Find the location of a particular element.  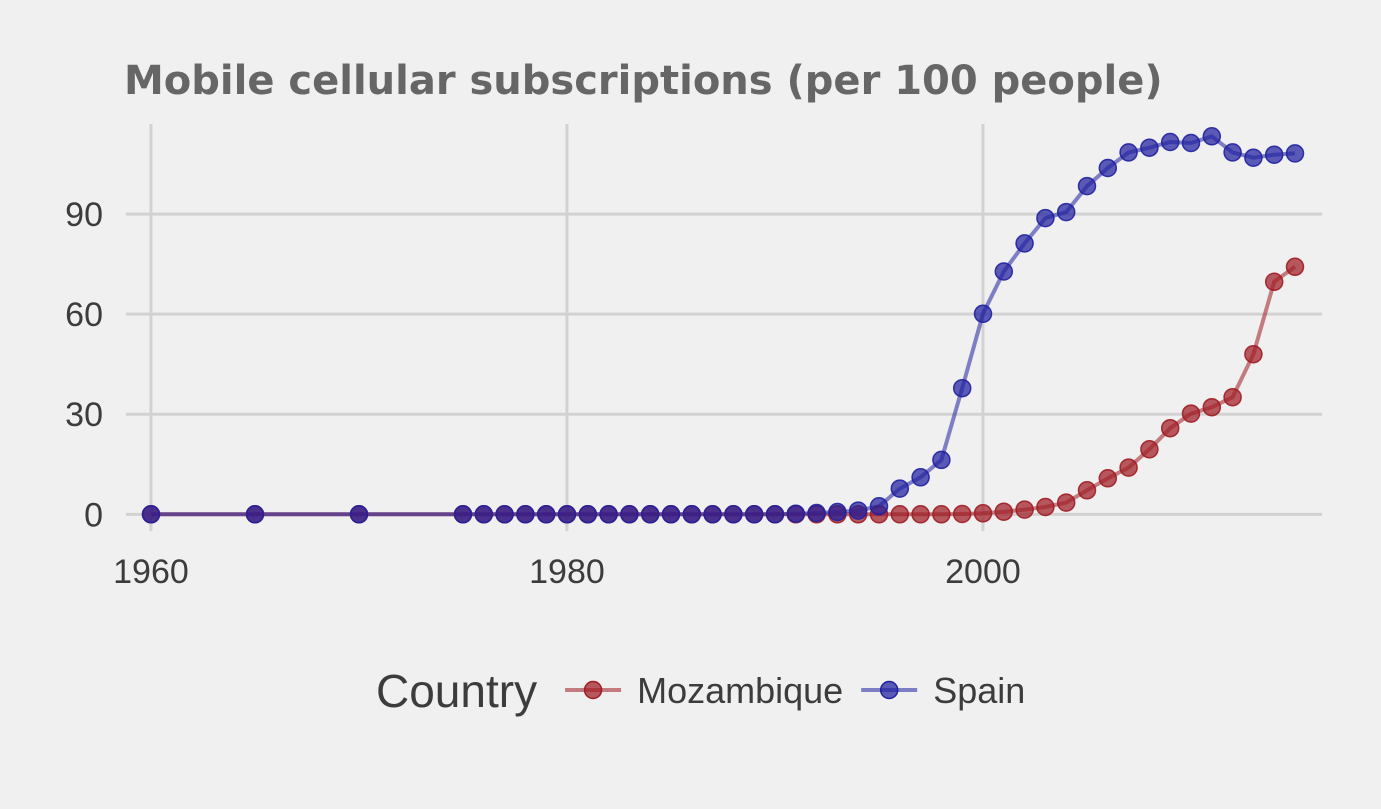

y-tick-label: 90 is located at coordinates (84, 215).